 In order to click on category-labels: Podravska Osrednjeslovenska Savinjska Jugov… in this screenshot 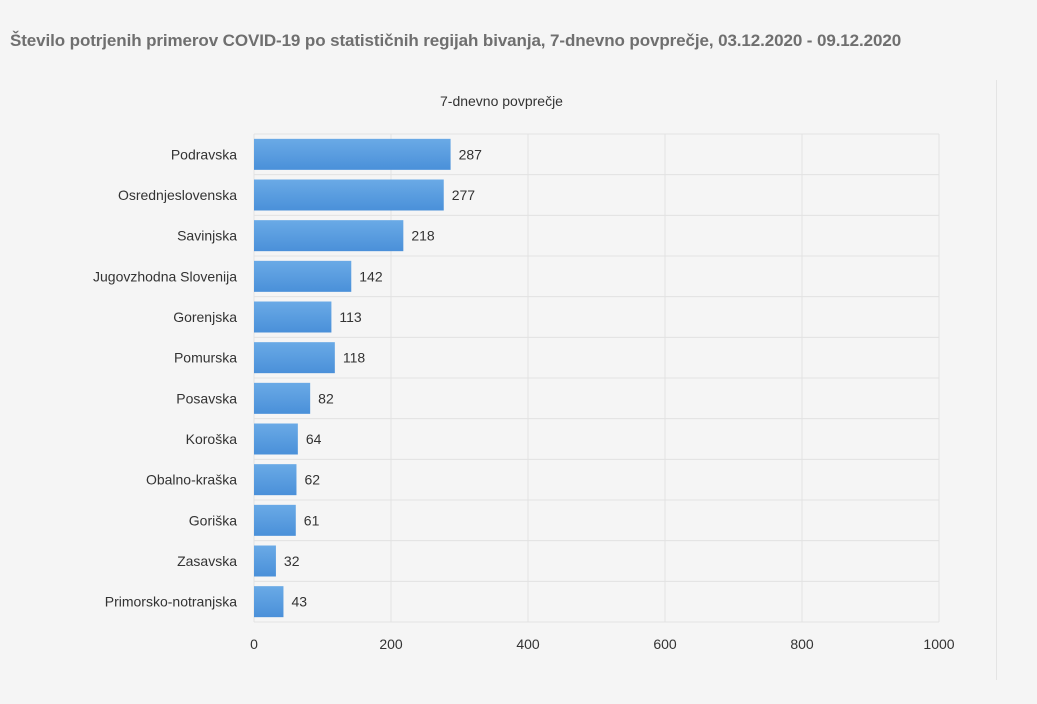, I will do `click(165, 377)`.